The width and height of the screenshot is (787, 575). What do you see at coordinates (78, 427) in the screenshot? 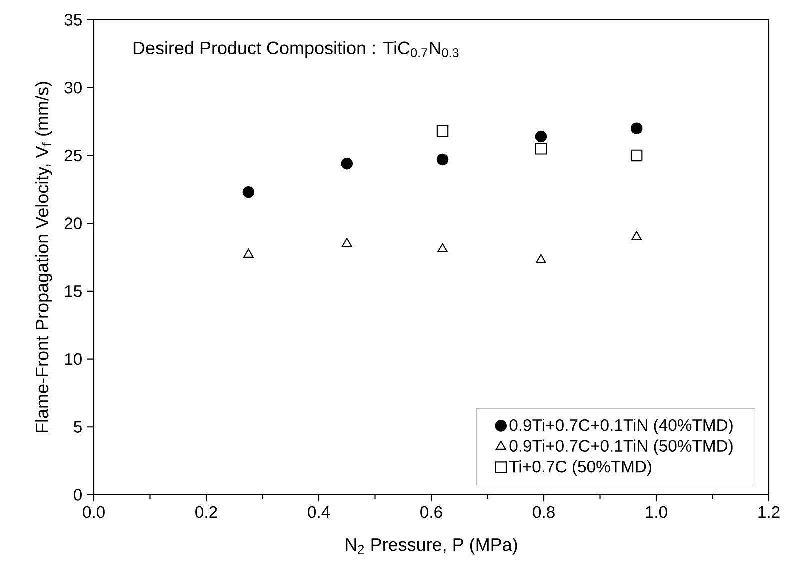
I see `y-tick-label: 5` at bounding box center [78, 427].